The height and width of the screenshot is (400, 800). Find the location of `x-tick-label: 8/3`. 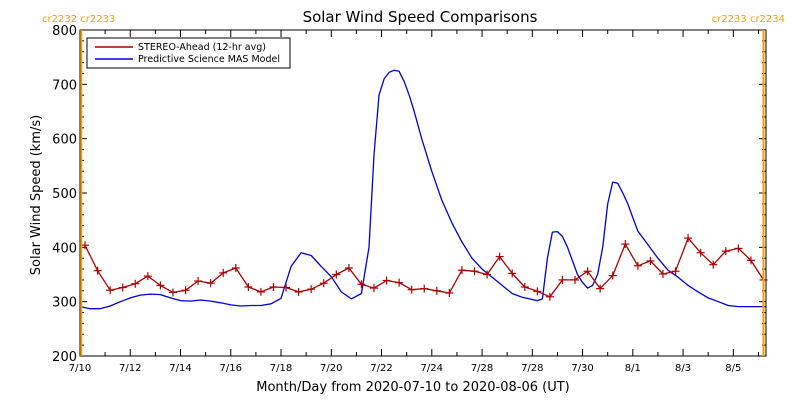

x-tick-label: 8/3 is located at coordinates (683, 368).